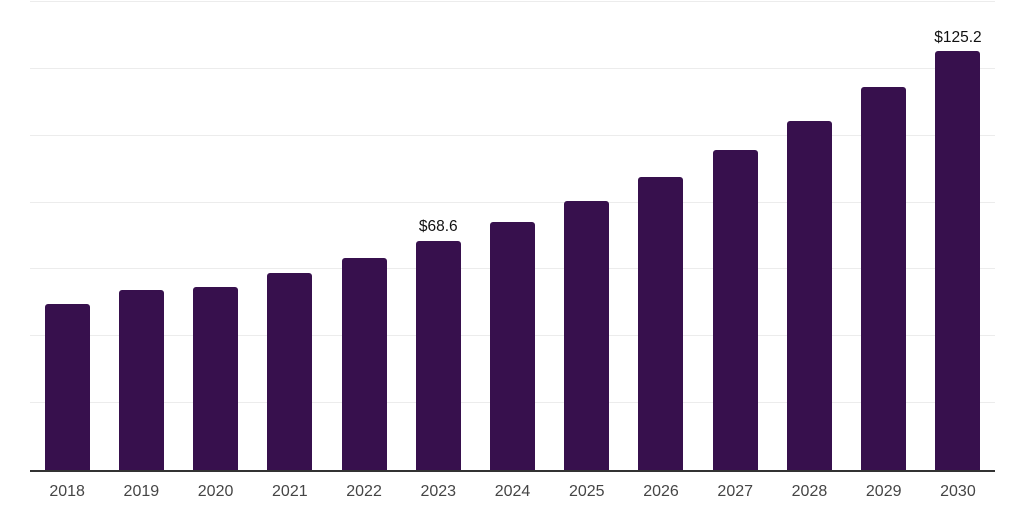  Describe the element at coordinates (586, 491) in the screenshot. I see `x-tick-2025: 2025` at that location.